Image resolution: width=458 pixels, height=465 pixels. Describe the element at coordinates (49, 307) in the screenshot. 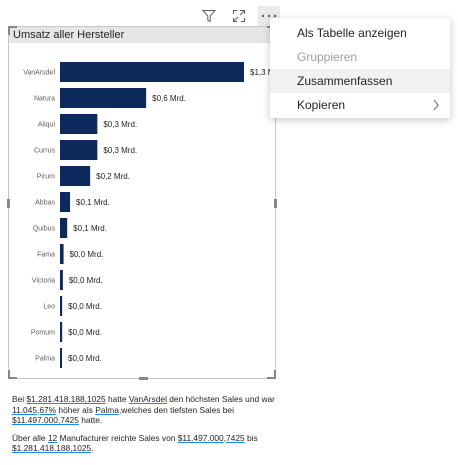

I see `category-label: Leo` at that location.